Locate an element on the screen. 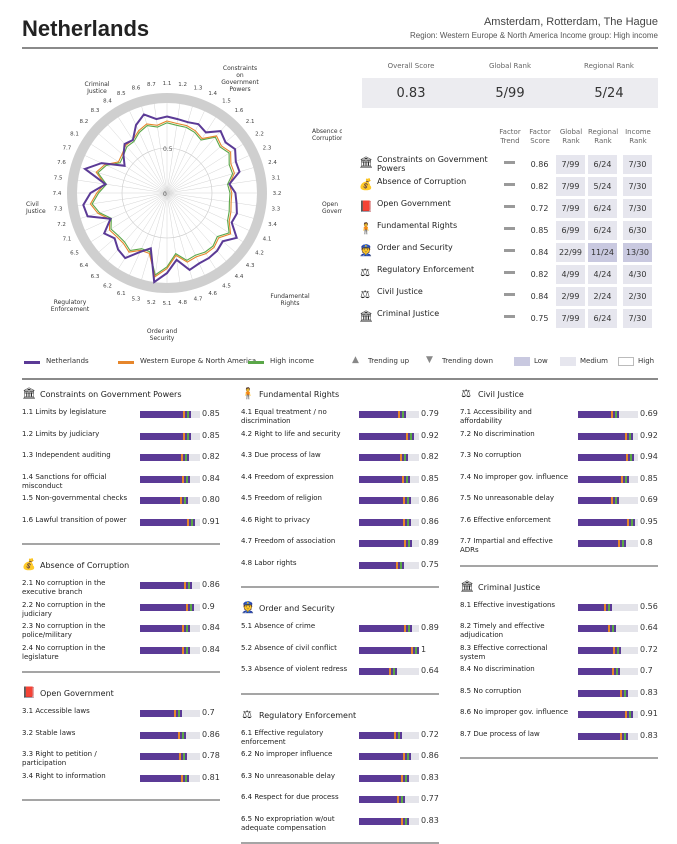 The width and height of the screenshot is (677, 844). factor-score-cell: 0.82 is located at coordinates (539, 186).